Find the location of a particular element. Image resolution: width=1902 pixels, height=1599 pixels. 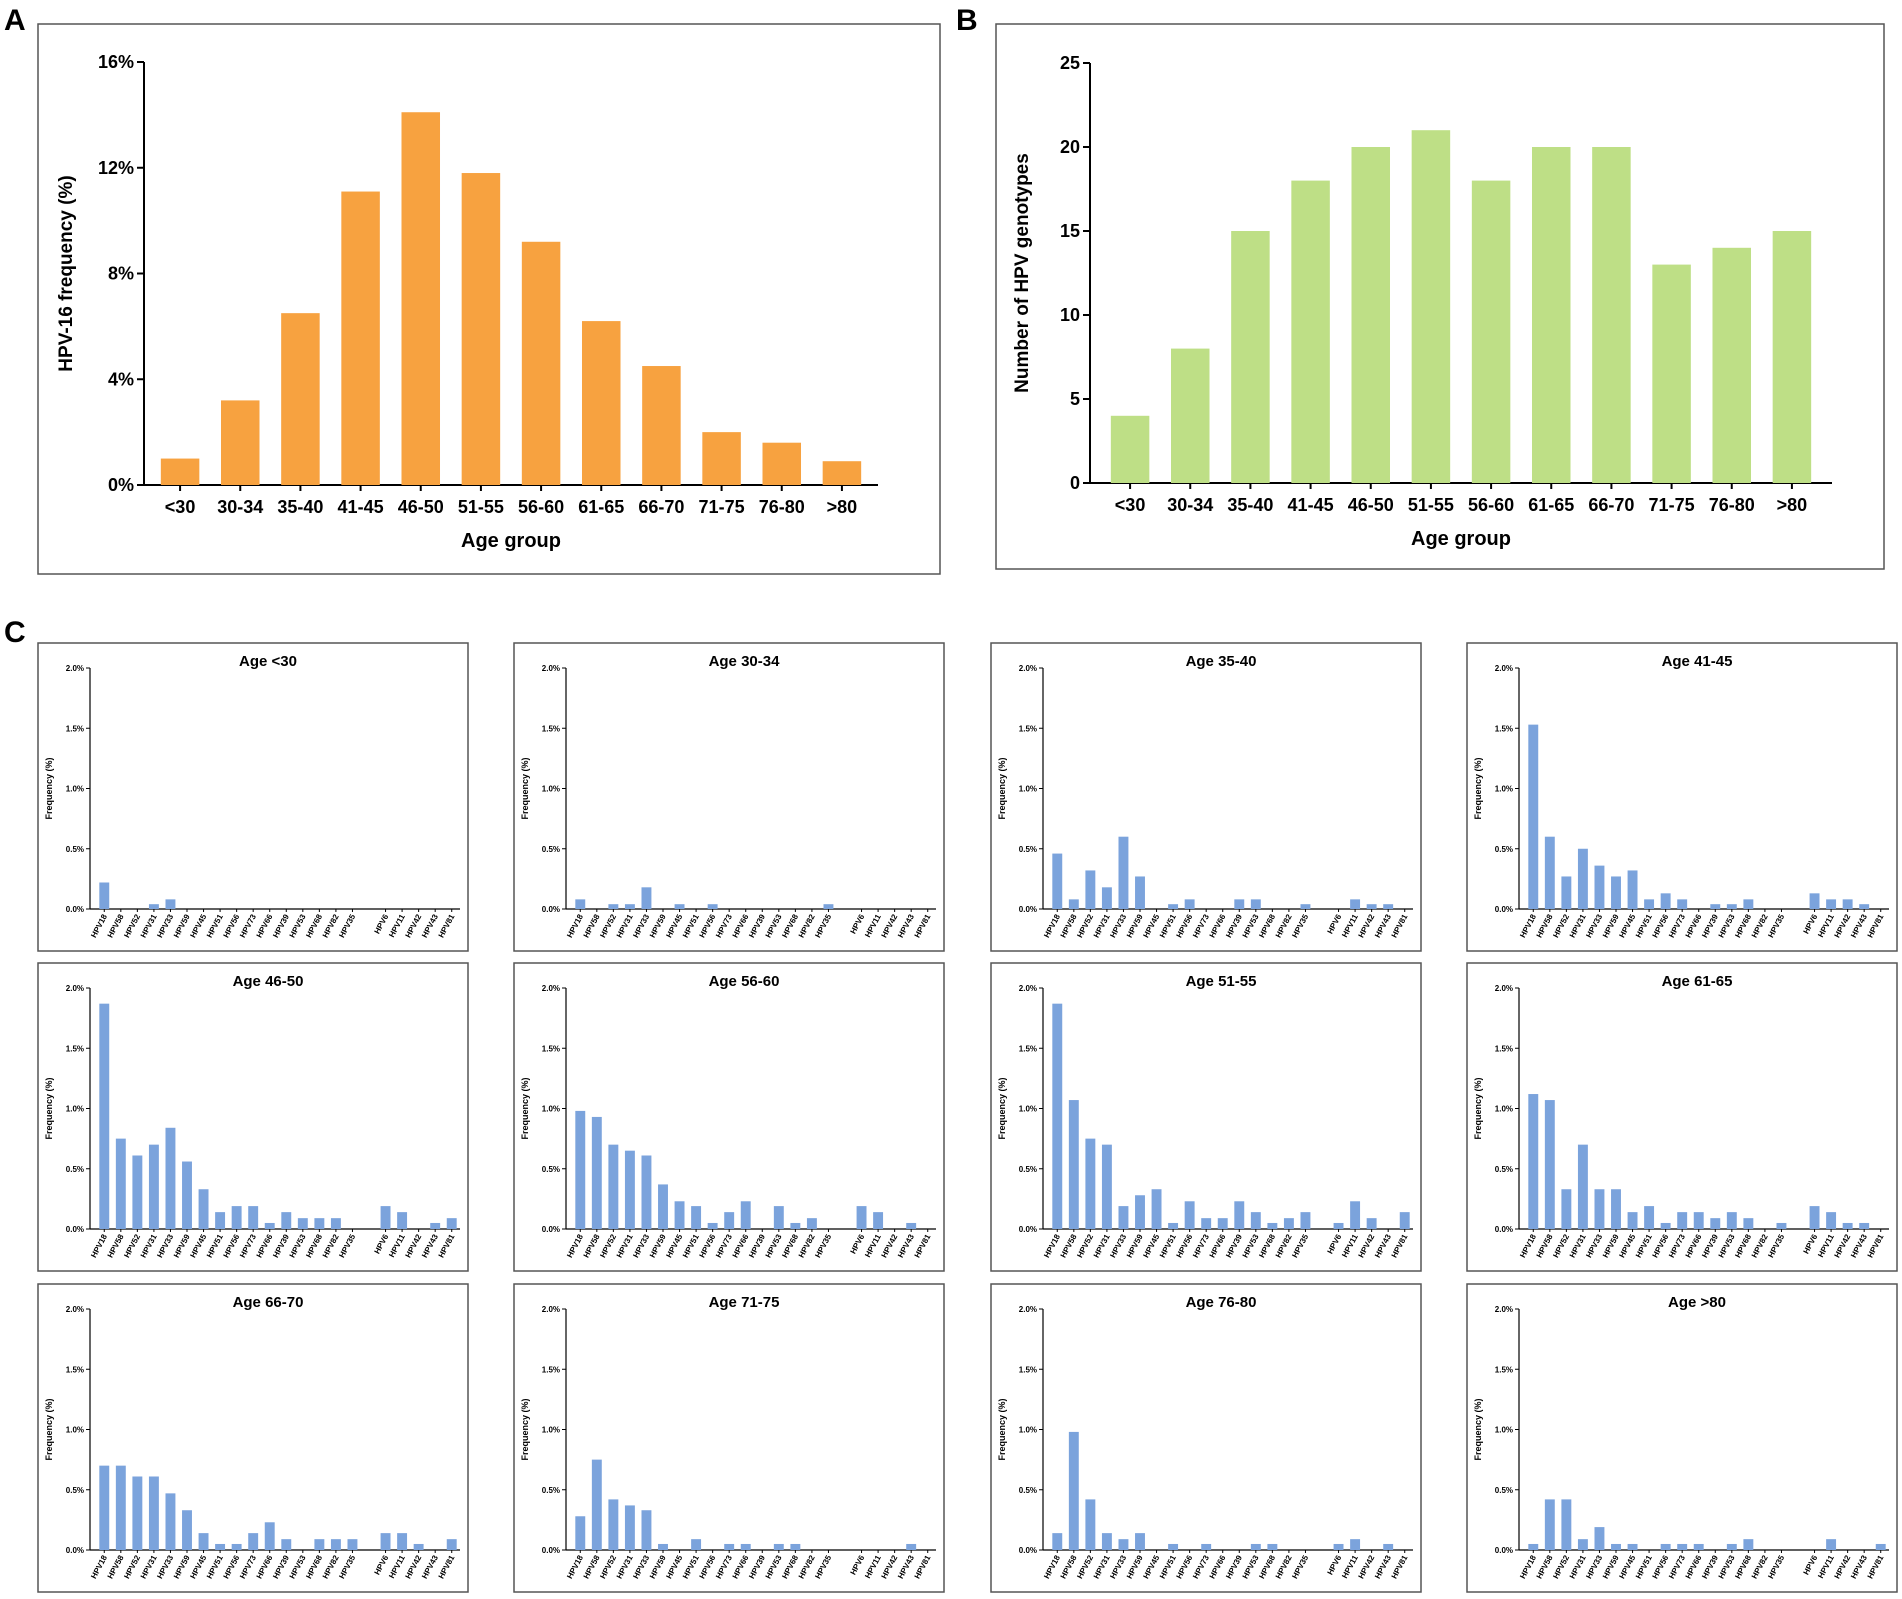

panel-label-c: C is located at coordinates (15, 632).